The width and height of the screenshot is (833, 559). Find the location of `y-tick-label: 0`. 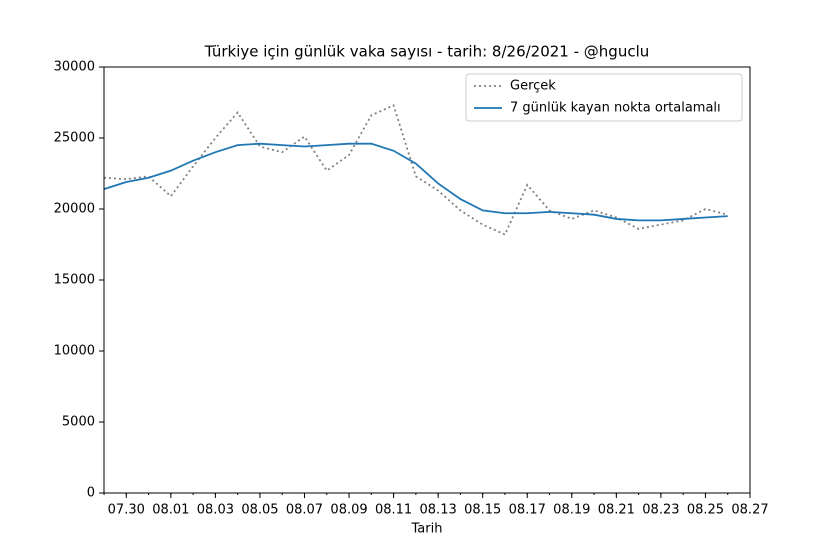

y-tick-label: 0 is located at coordinates (91, 493).